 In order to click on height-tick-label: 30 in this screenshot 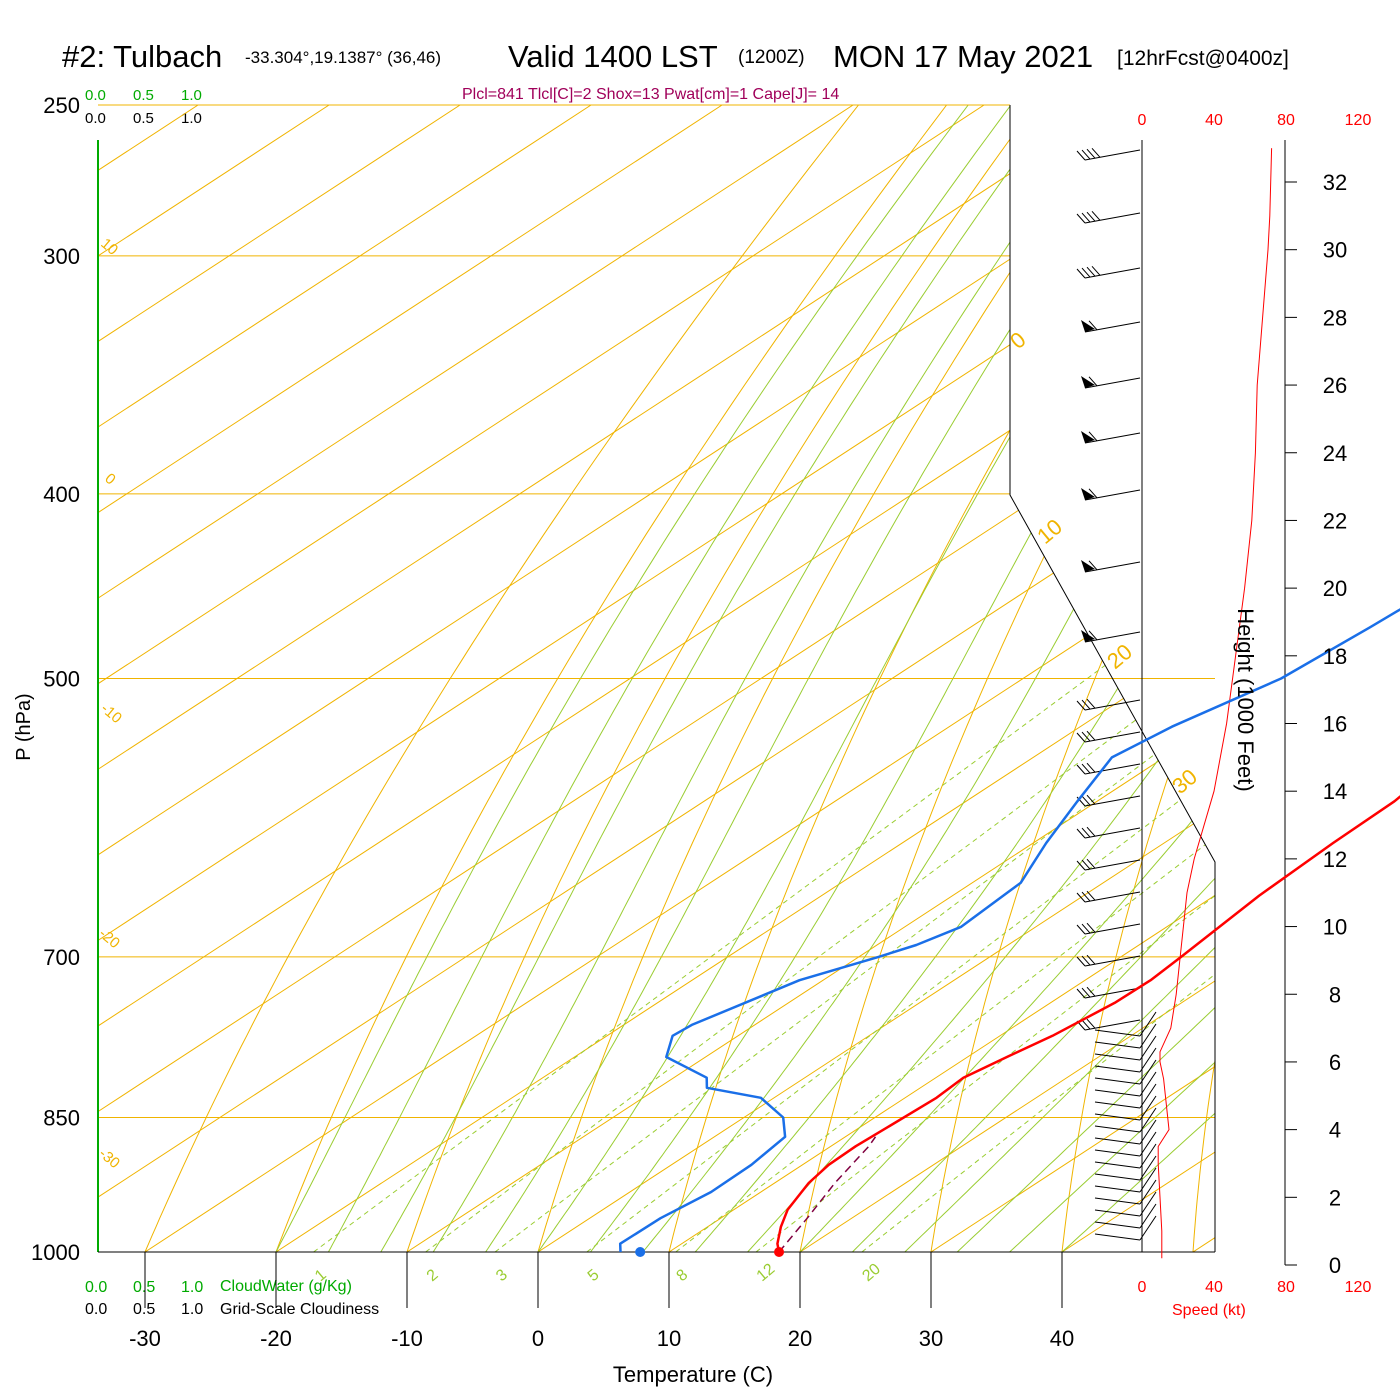, I will do `click(1335, 250)`.